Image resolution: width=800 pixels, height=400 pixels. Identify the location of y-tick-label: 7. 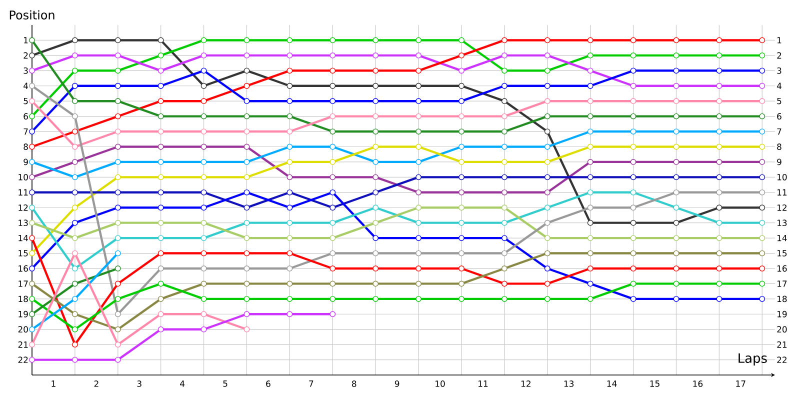
(26, 131).